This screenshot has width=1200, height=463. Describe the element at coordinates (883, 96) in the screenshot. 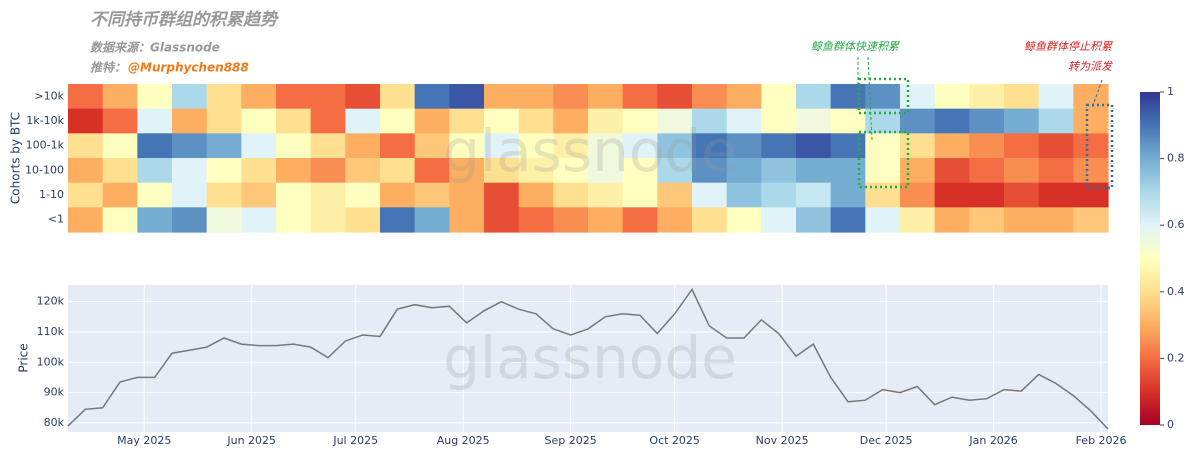

I see `highlight-box` at that location.